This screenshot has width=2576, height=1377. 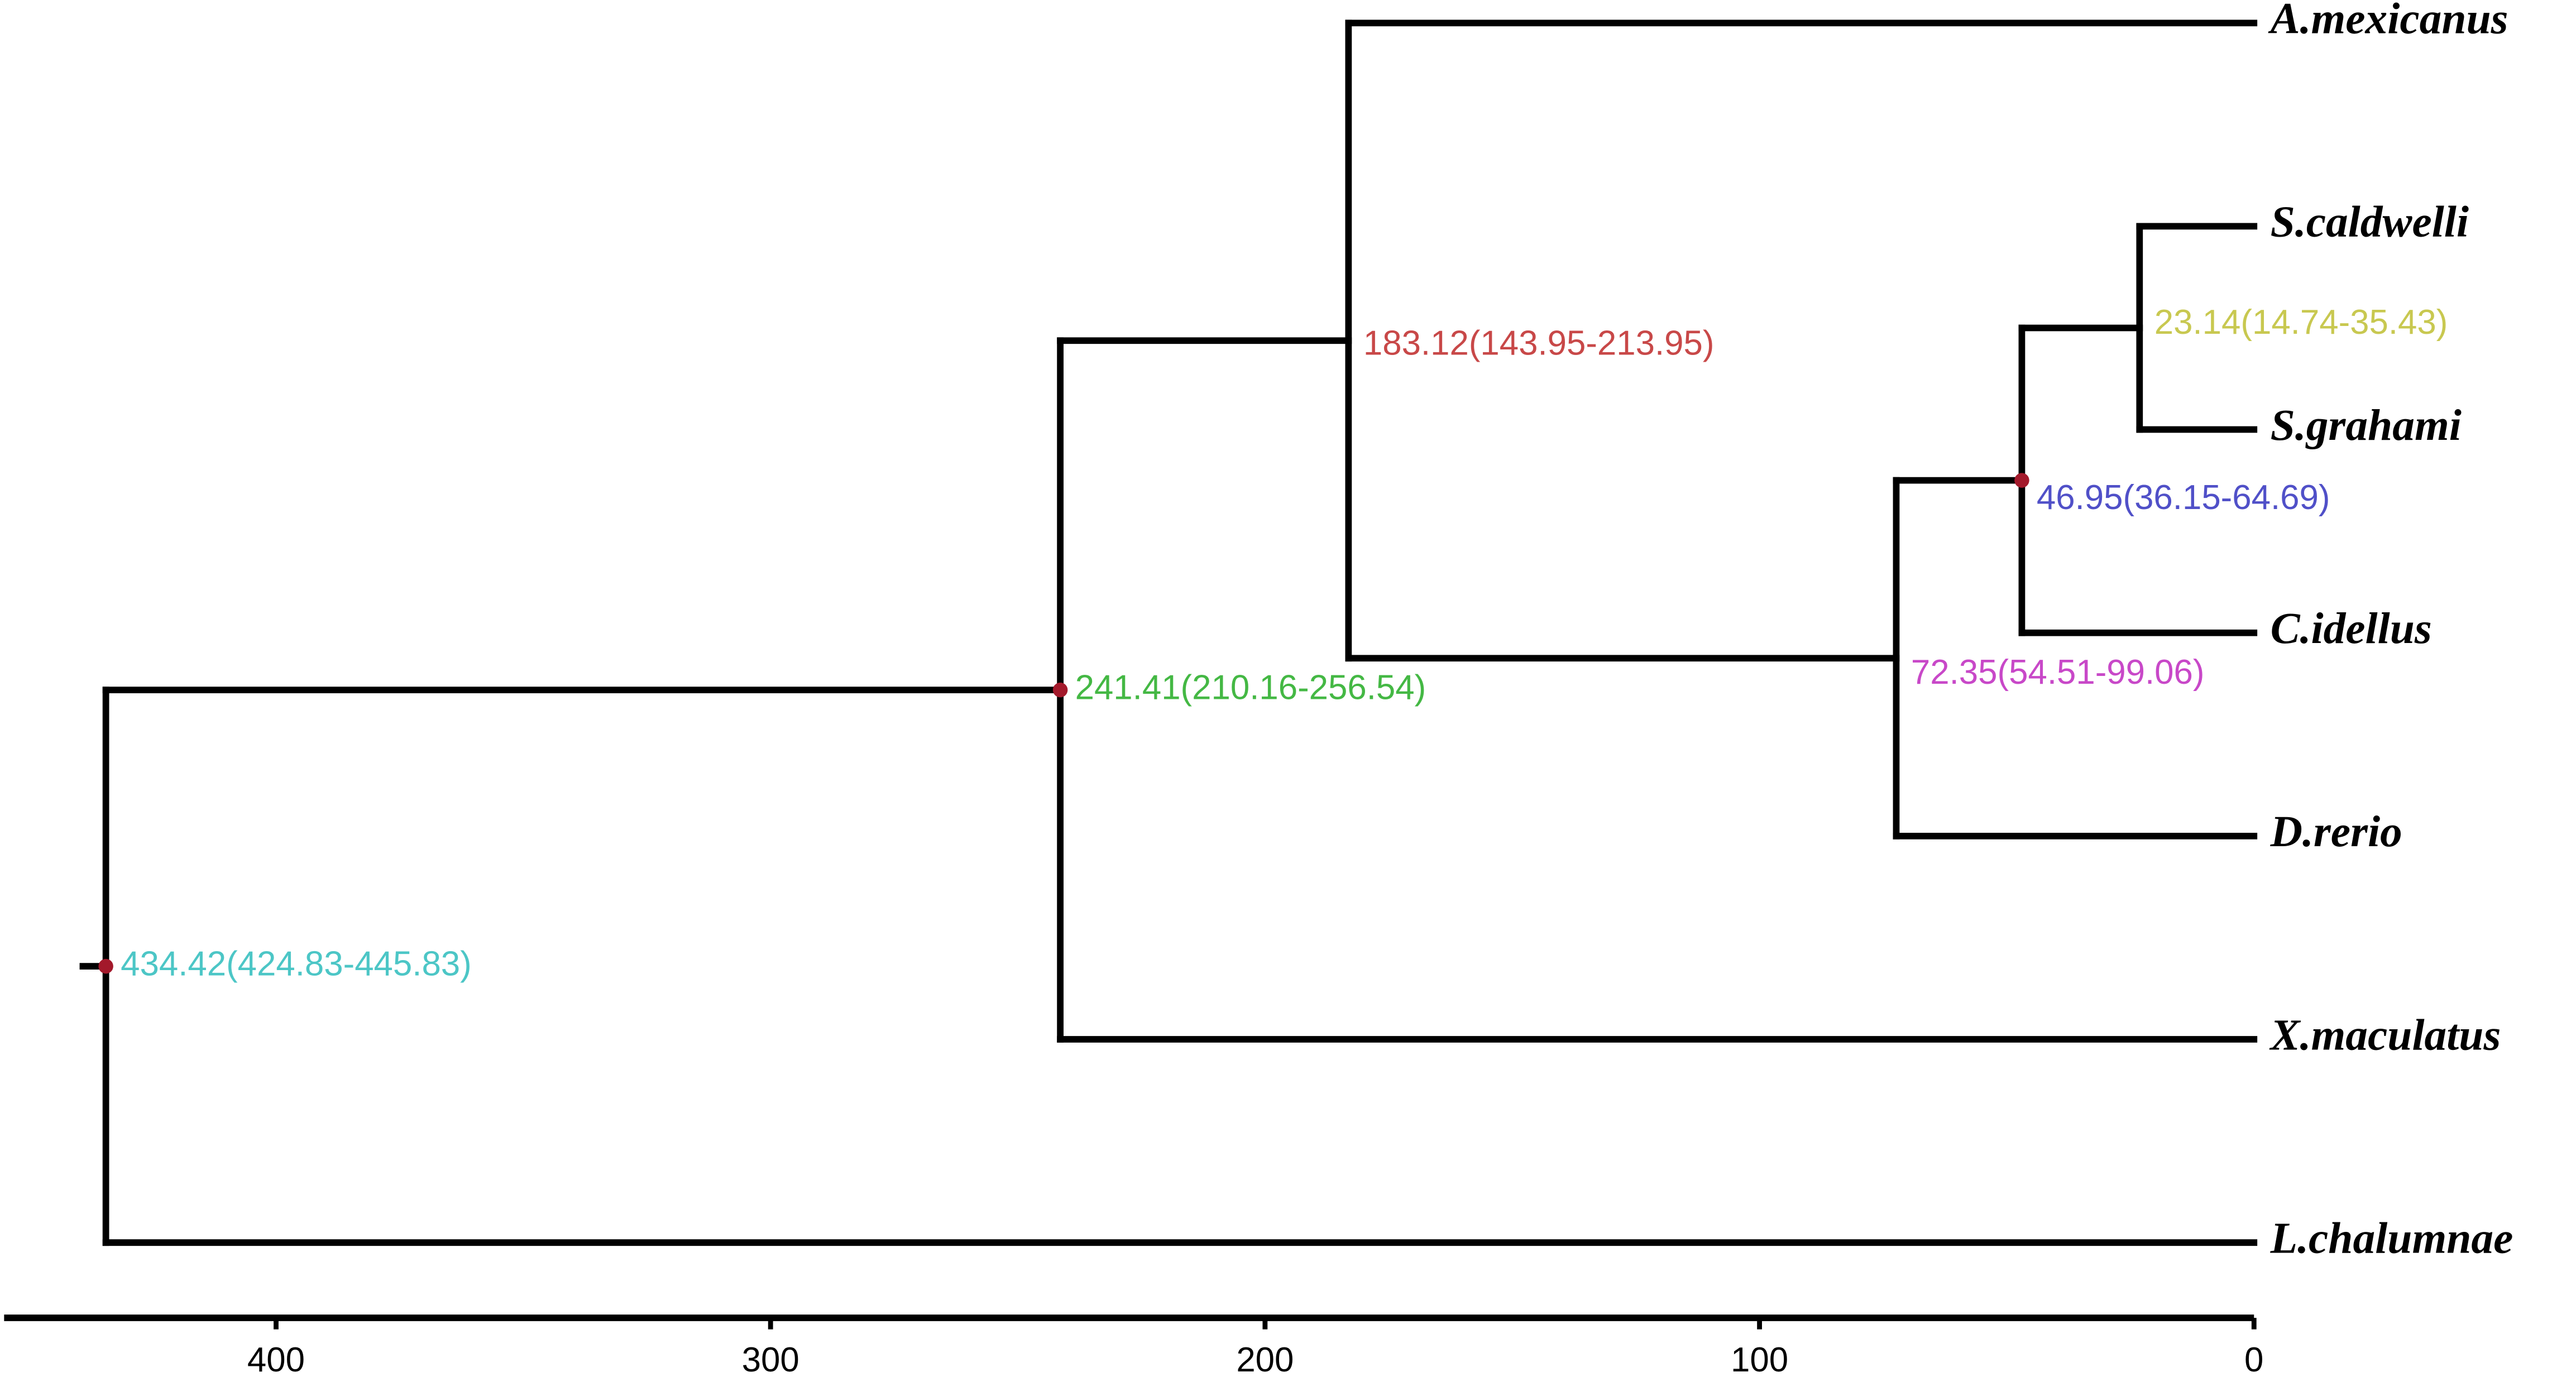 I want to click on node-label: 183.12(143.95-213.95), so click(x=1539, y=343).